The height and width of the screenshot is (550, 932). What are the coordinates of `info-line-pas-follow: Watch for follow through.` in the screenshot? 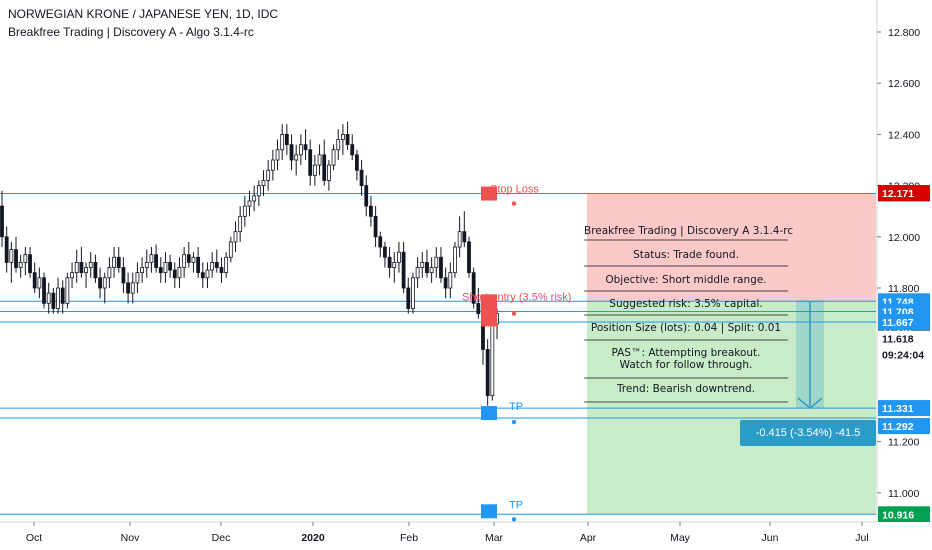 It's located at (686, 365).